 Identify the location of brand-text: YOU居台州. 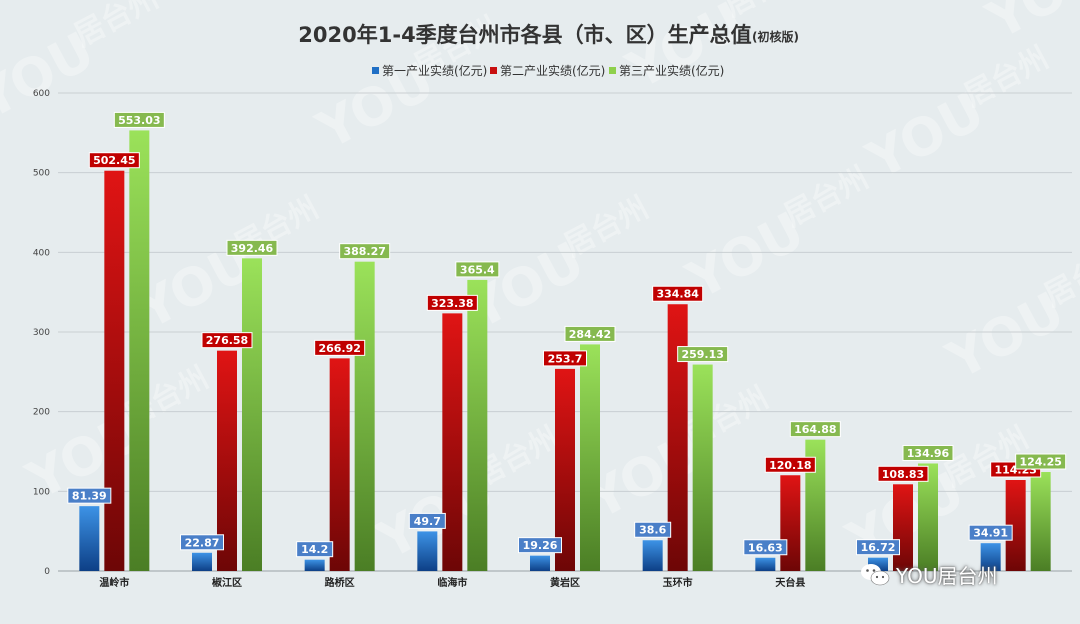
(947, 576).